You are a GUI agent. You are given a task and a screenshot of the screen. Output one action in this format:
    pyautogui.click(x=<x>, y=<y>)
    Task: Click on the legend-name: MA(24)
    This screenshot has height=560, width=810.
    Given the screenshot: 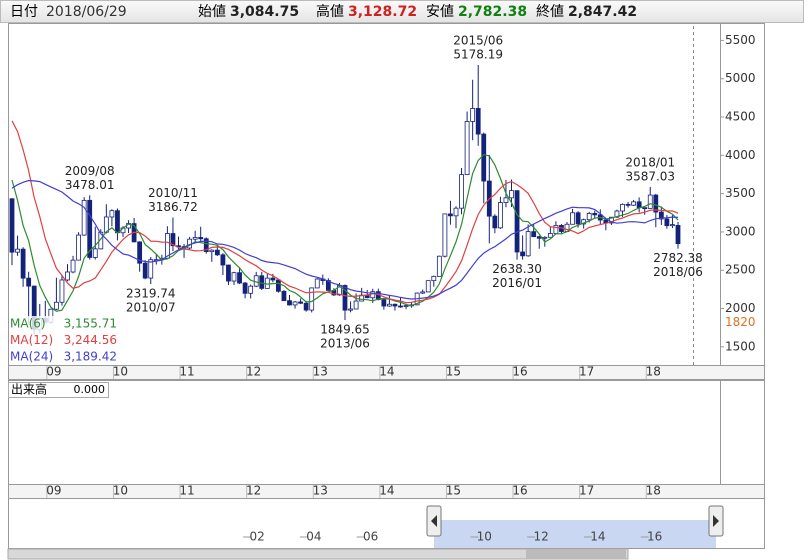 What is the action you would take?
    pyautogui.click(x=31, y=357)
    